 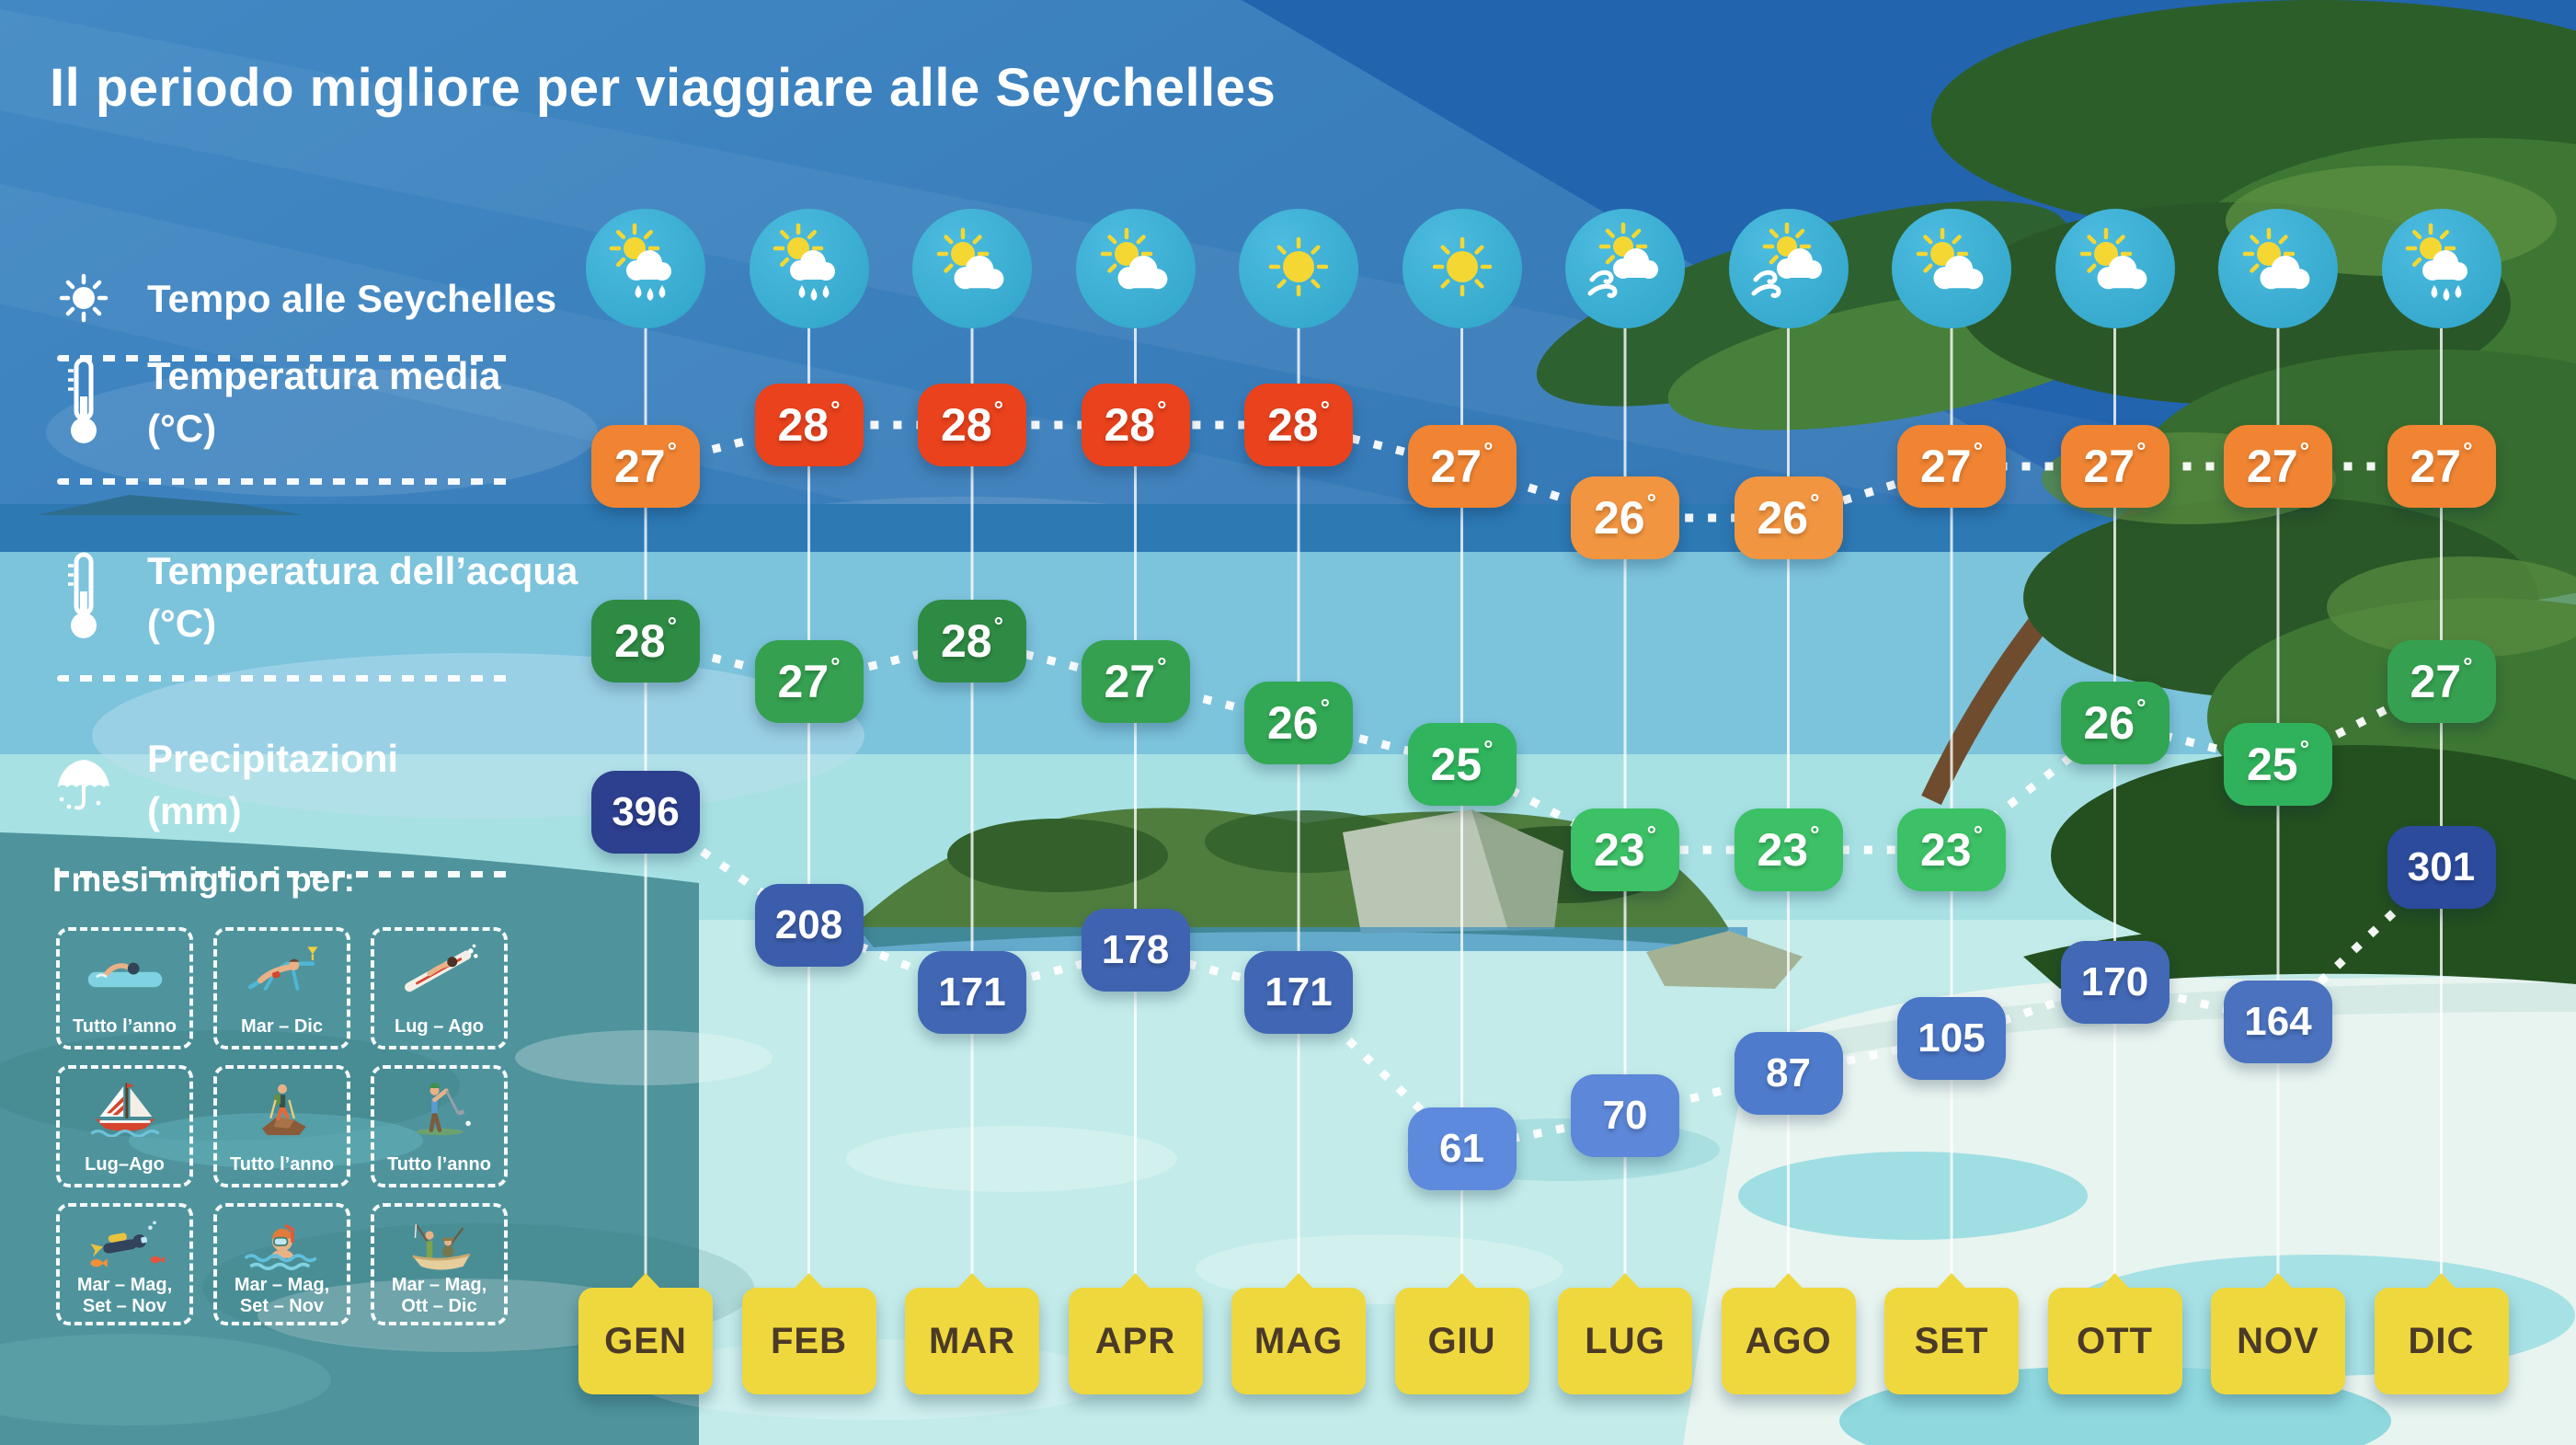 I want to click on month-badge: OTT, so click(x=2114, y=1333).